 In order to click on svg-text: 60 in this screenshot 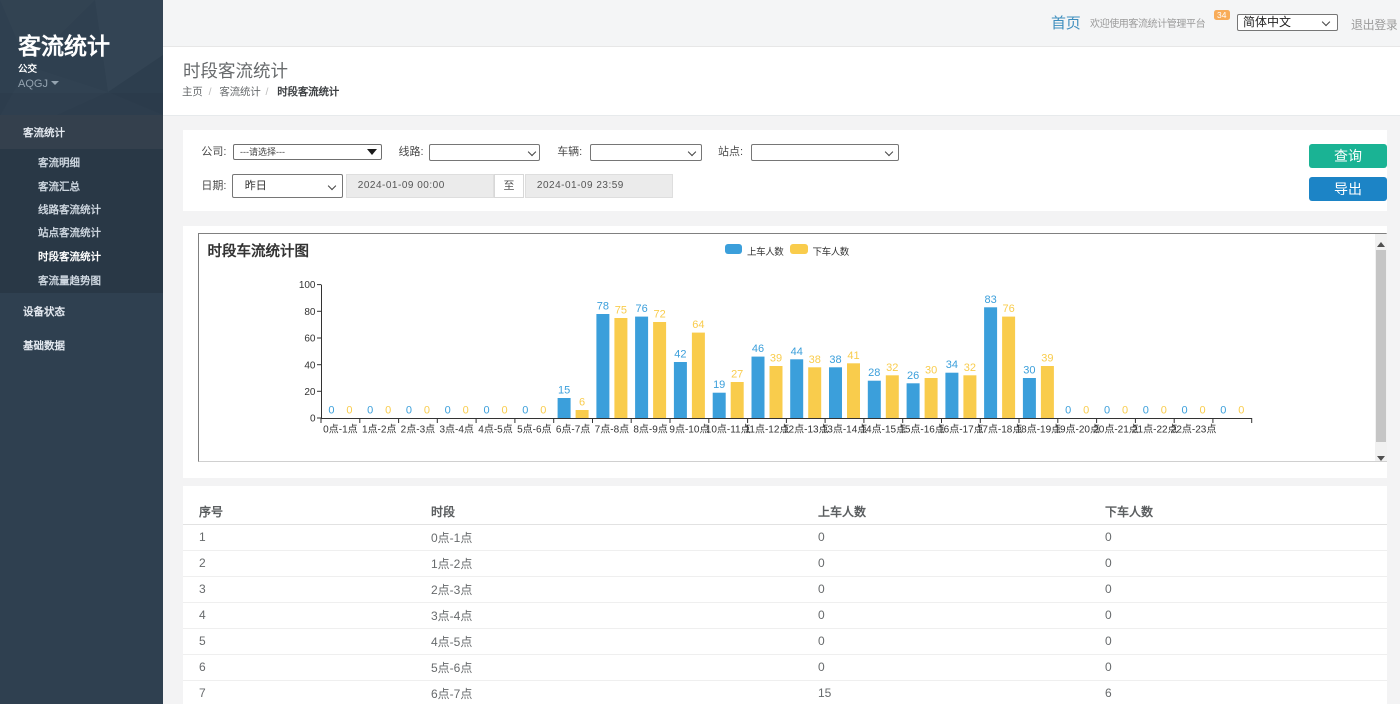, I will do `click(310, 339)`.